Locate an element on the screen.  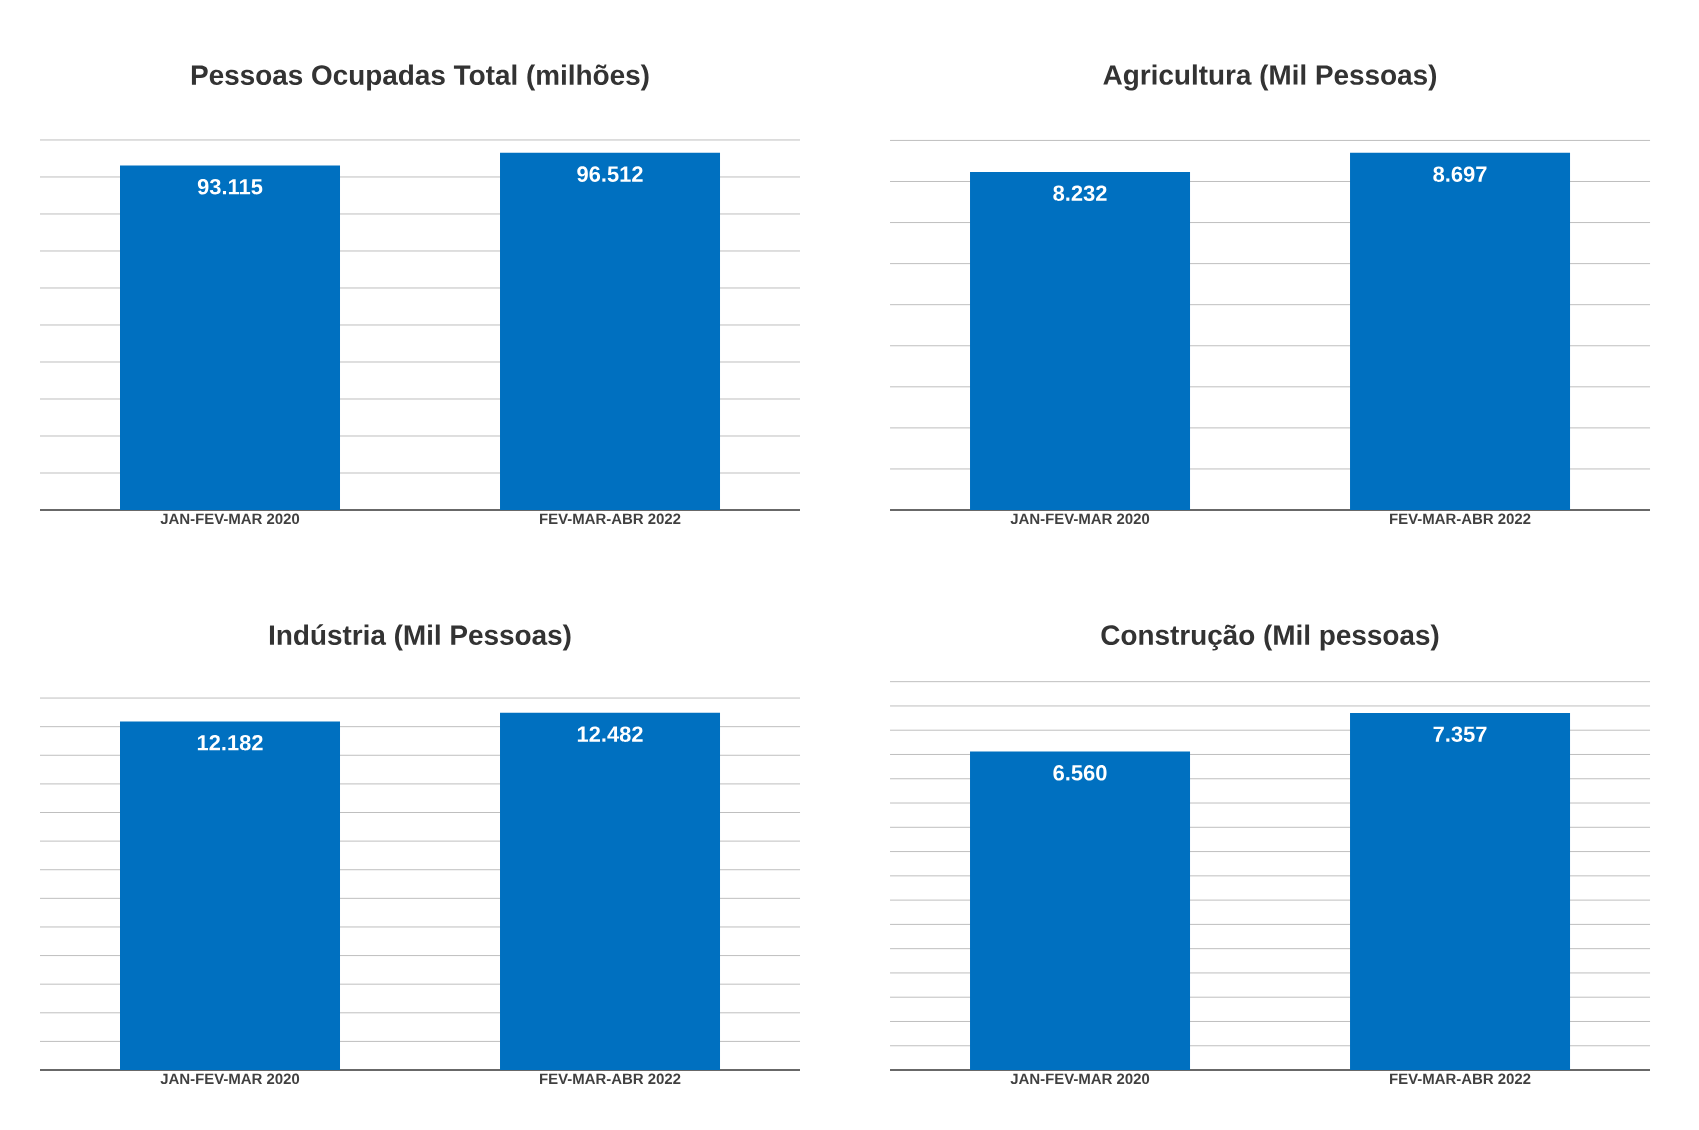
chart-title: Construção (Mil pessoas) is located at coordinates (1270, 637).